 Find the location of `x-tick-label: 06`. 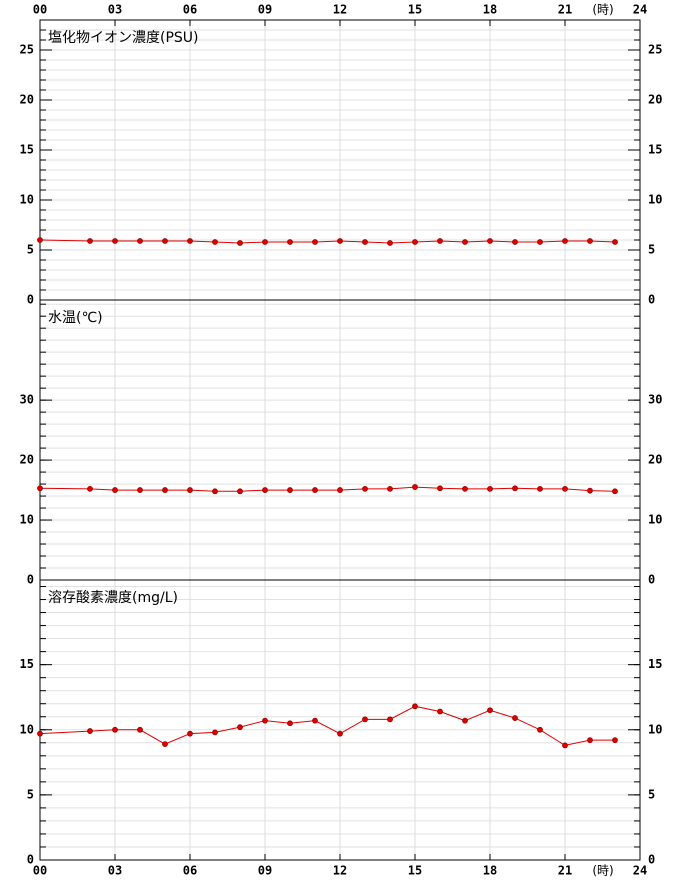

x-tick-label: 06 is located at coordinates (190, 871).